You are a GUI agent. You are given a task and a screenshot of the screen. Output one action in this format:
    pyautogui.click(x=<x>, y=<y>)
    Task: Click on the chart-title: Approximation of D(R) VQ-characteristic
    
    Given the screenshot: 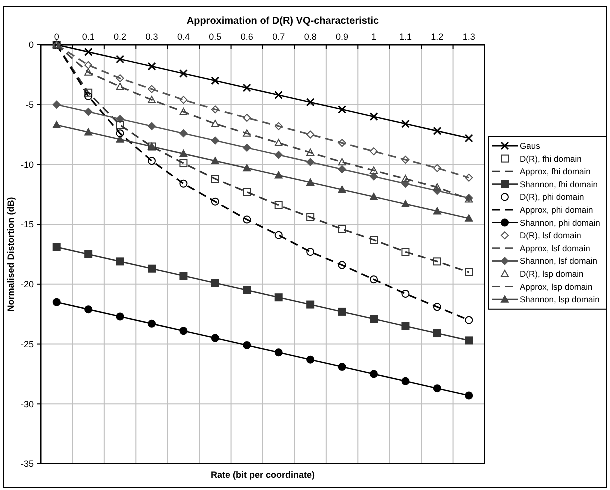 What is the action you would take?
    pyautogui.click(x=283, y=21)
    